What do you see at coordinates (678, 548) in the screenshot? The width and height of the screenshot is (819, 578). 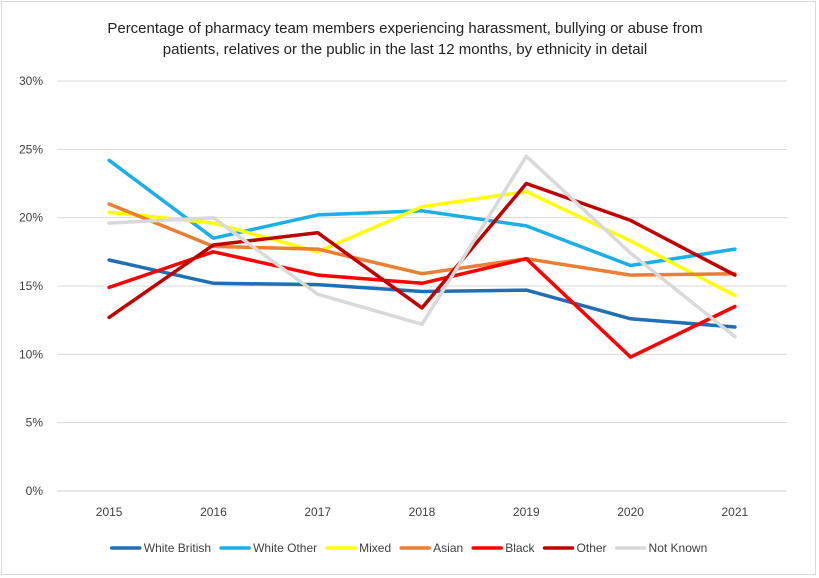 I see `legend-label-not-known: Not Known` at bounding box center [678, 548].